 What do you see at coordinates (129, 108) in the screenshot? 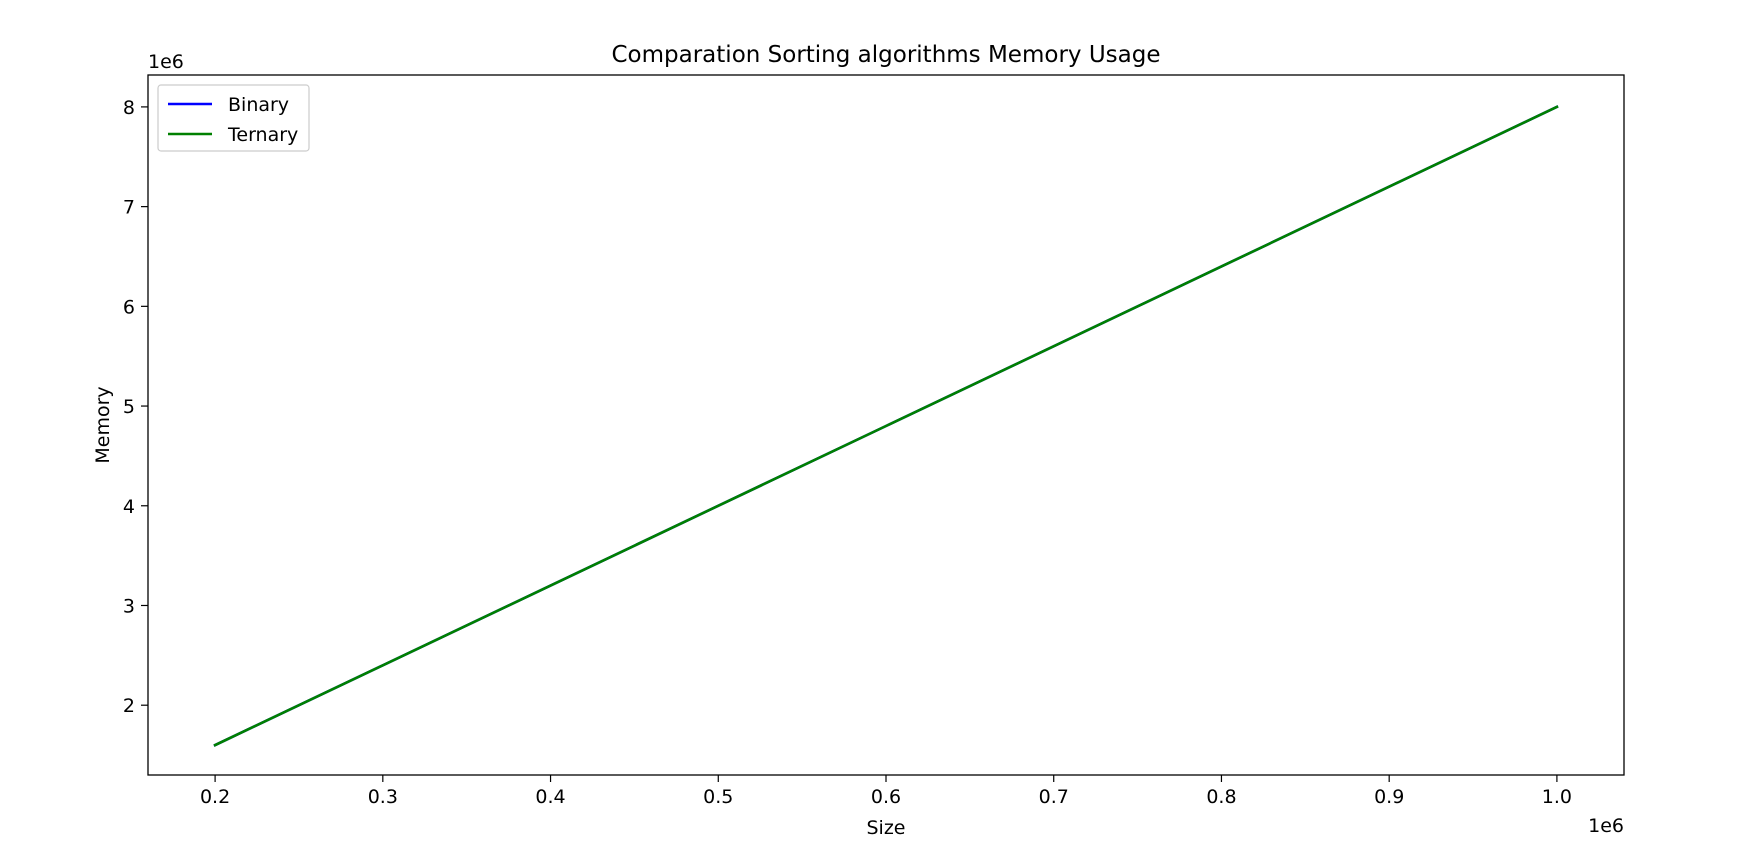
I see `y-tick-label: 8` at bounding box center [129, 108].